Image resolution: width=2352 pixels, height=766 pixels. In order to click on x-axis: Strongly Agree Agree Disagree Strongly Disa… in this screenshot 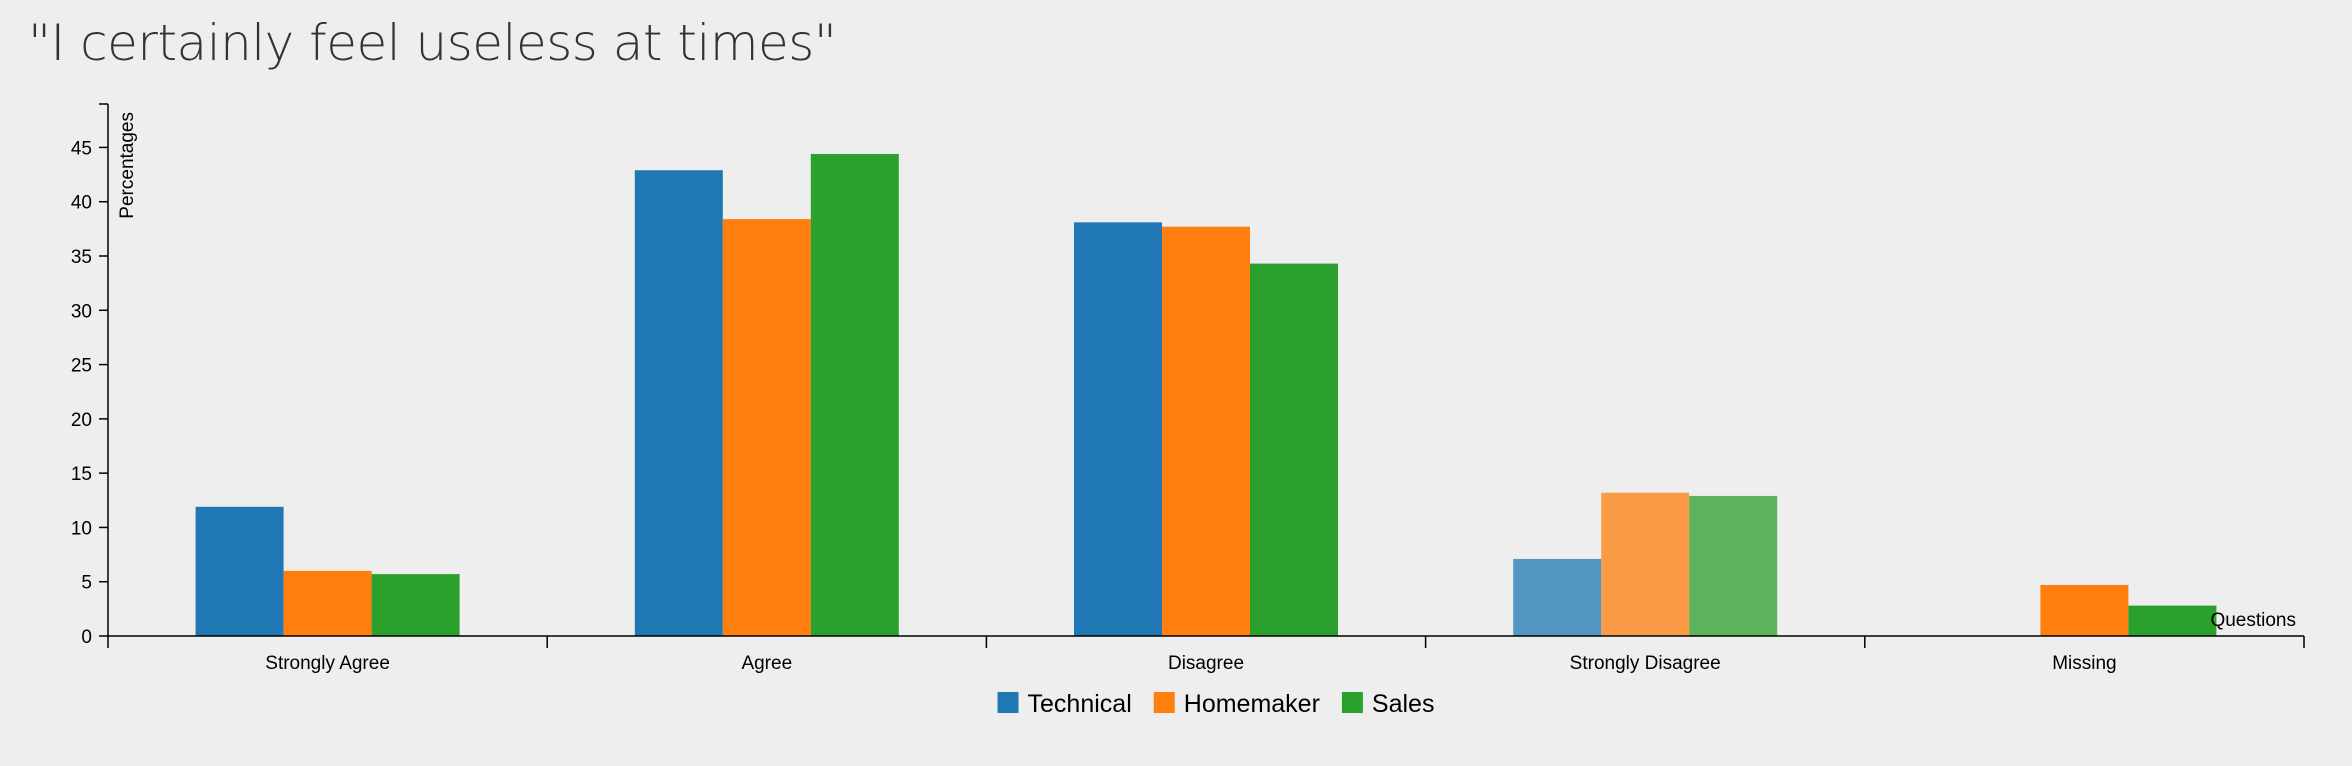, I will do `click(1206, 654)`.